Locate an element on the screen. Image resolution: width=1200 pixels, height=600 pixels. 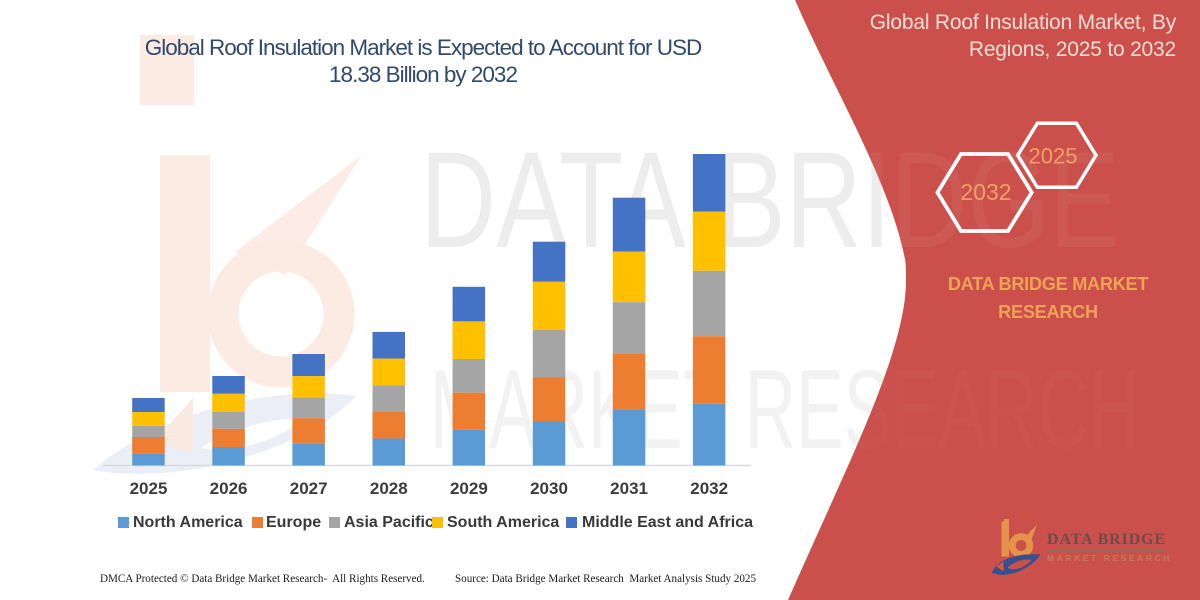
svg-text: DATA BRIDGE is located at coordinates (770, 200).